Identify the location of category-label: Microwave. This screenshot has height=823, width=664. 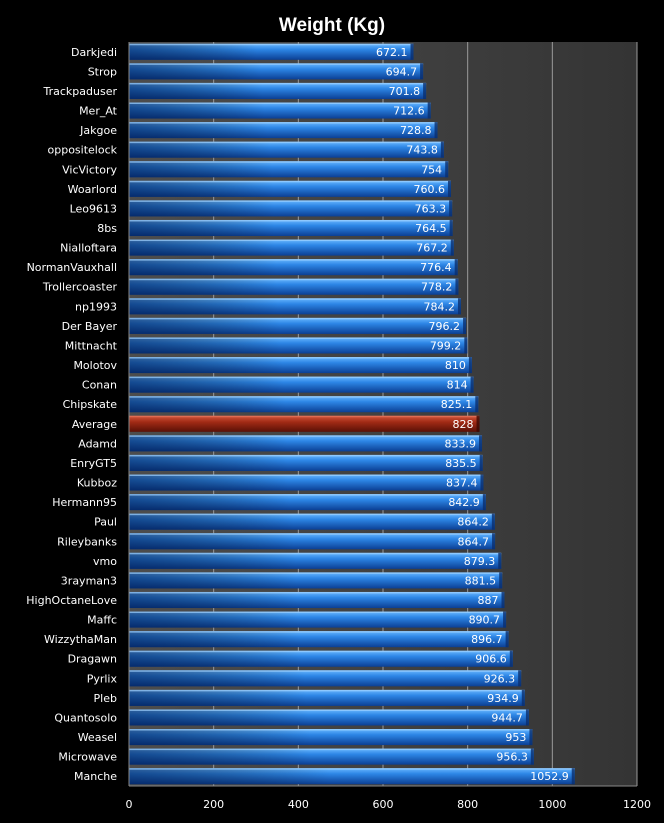
(87, 757).